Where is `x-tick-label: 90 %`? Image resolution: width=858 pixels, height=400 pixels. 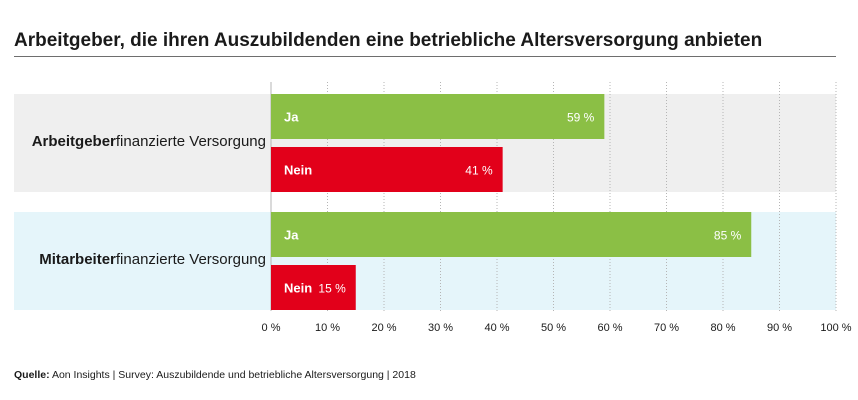
x-tick-label: 90 % is located at coordinates (779, 328).